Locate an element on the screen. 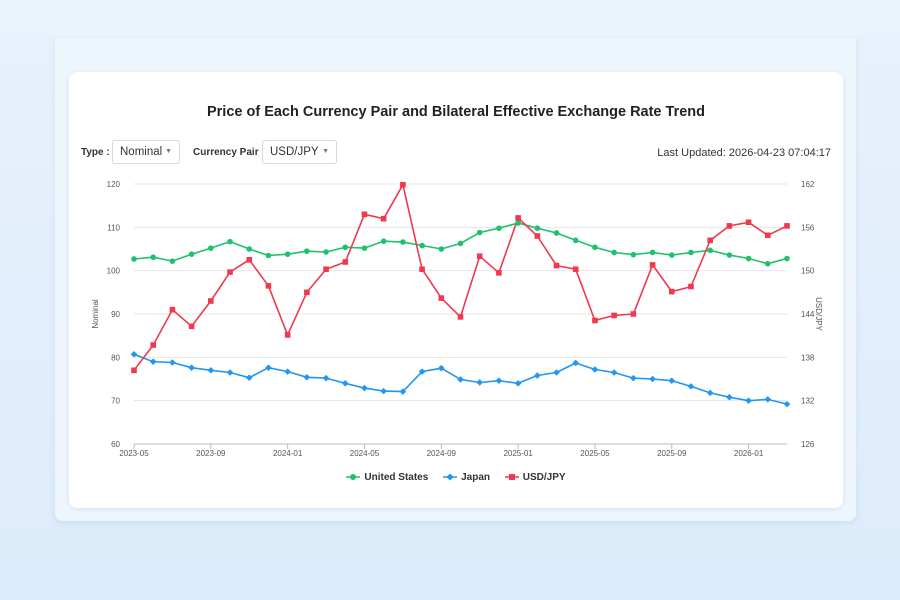  y-left-tick-label: 90 is located at coordinates (115, 314).